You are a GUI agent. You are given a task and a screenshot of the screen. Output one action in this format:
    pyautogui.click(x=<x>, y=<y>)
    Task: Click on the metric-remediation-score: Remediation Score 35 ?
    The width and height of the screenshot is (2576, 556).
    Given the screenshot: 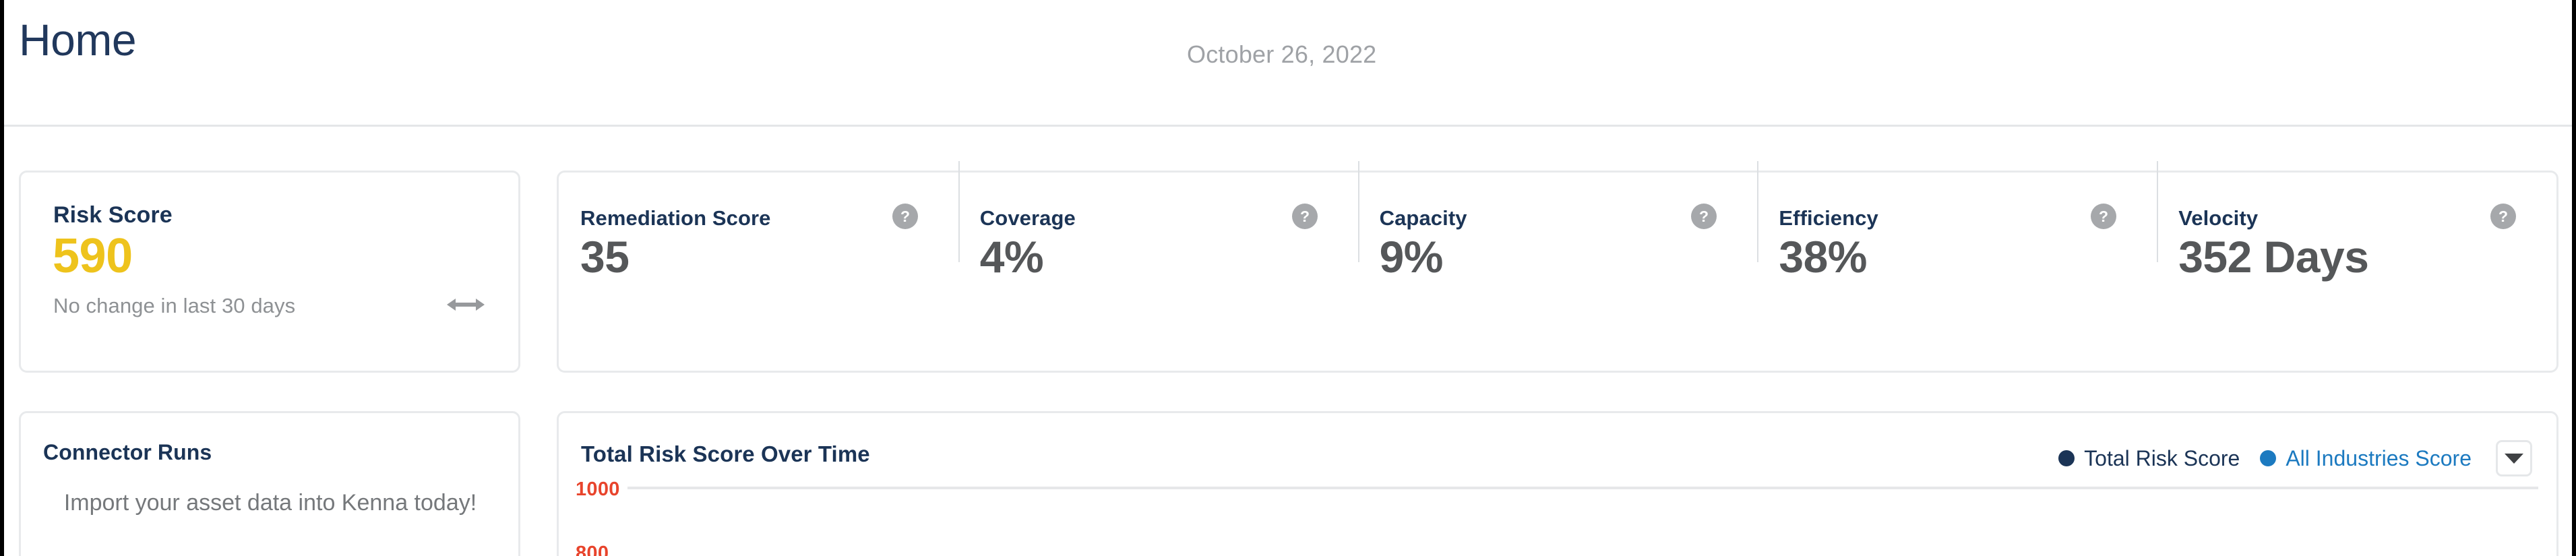 What is the action you would take?
    pyautogui.click(x=758, y=272)
    